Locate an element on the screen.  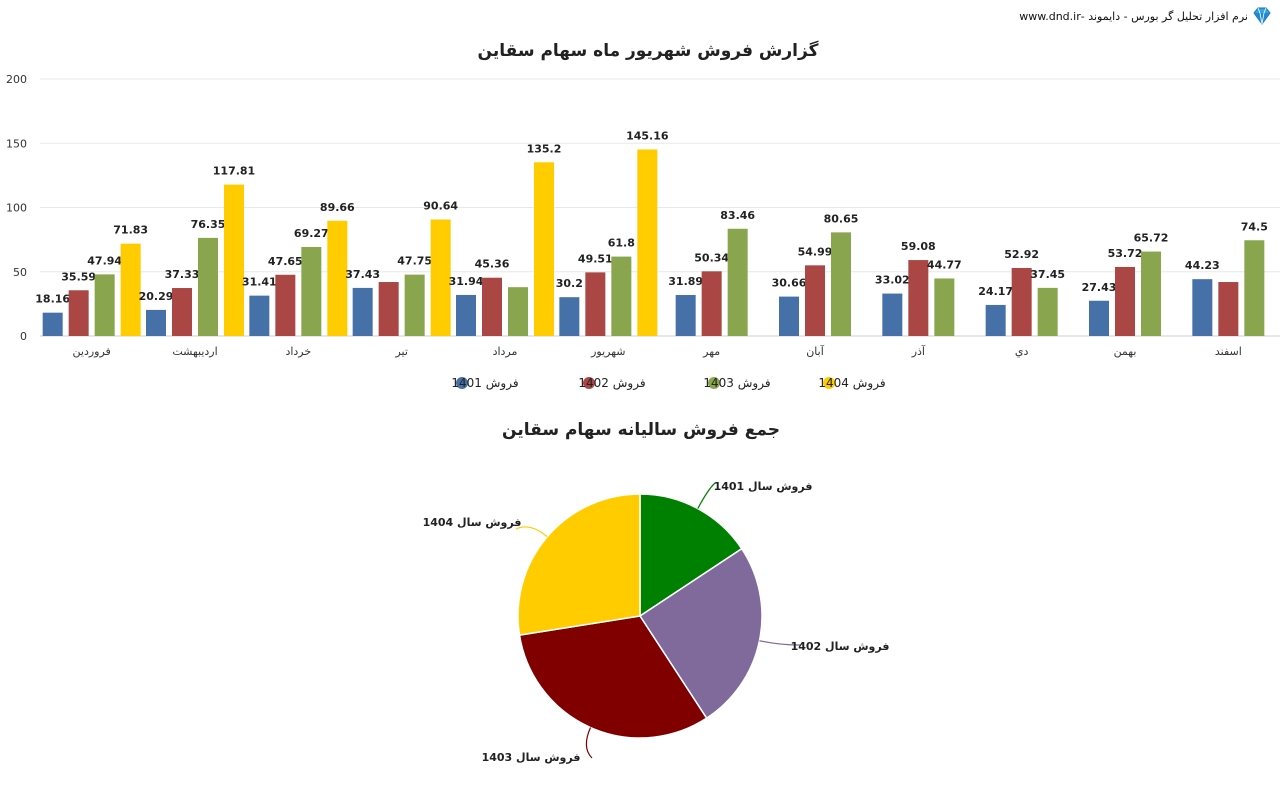
y-tick-label: 100 is located at coordinates (16, 208).